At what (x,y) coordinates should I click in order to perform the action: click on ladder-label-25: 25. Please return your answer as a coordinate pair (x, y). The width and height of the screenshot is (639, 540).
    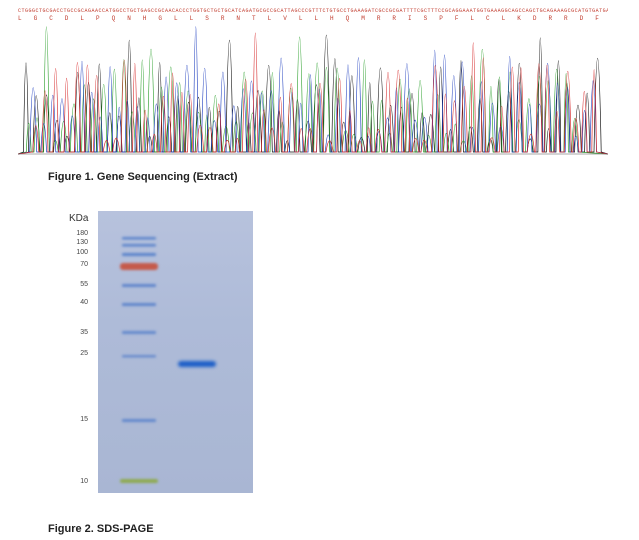
    Looking at the image, I should click on (84, 353).